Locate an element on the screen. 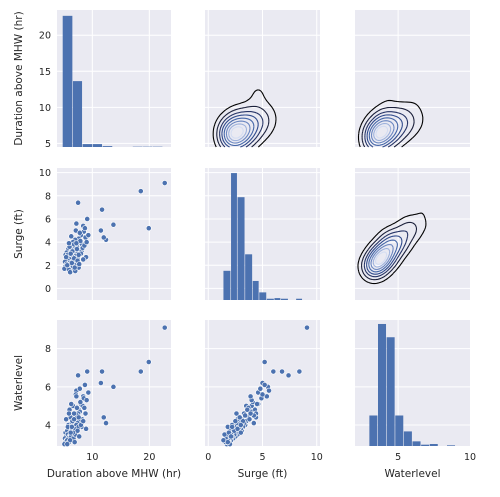 The image size is (500, 497). x-tick-label: 5 is located at coordinates (262, 457).